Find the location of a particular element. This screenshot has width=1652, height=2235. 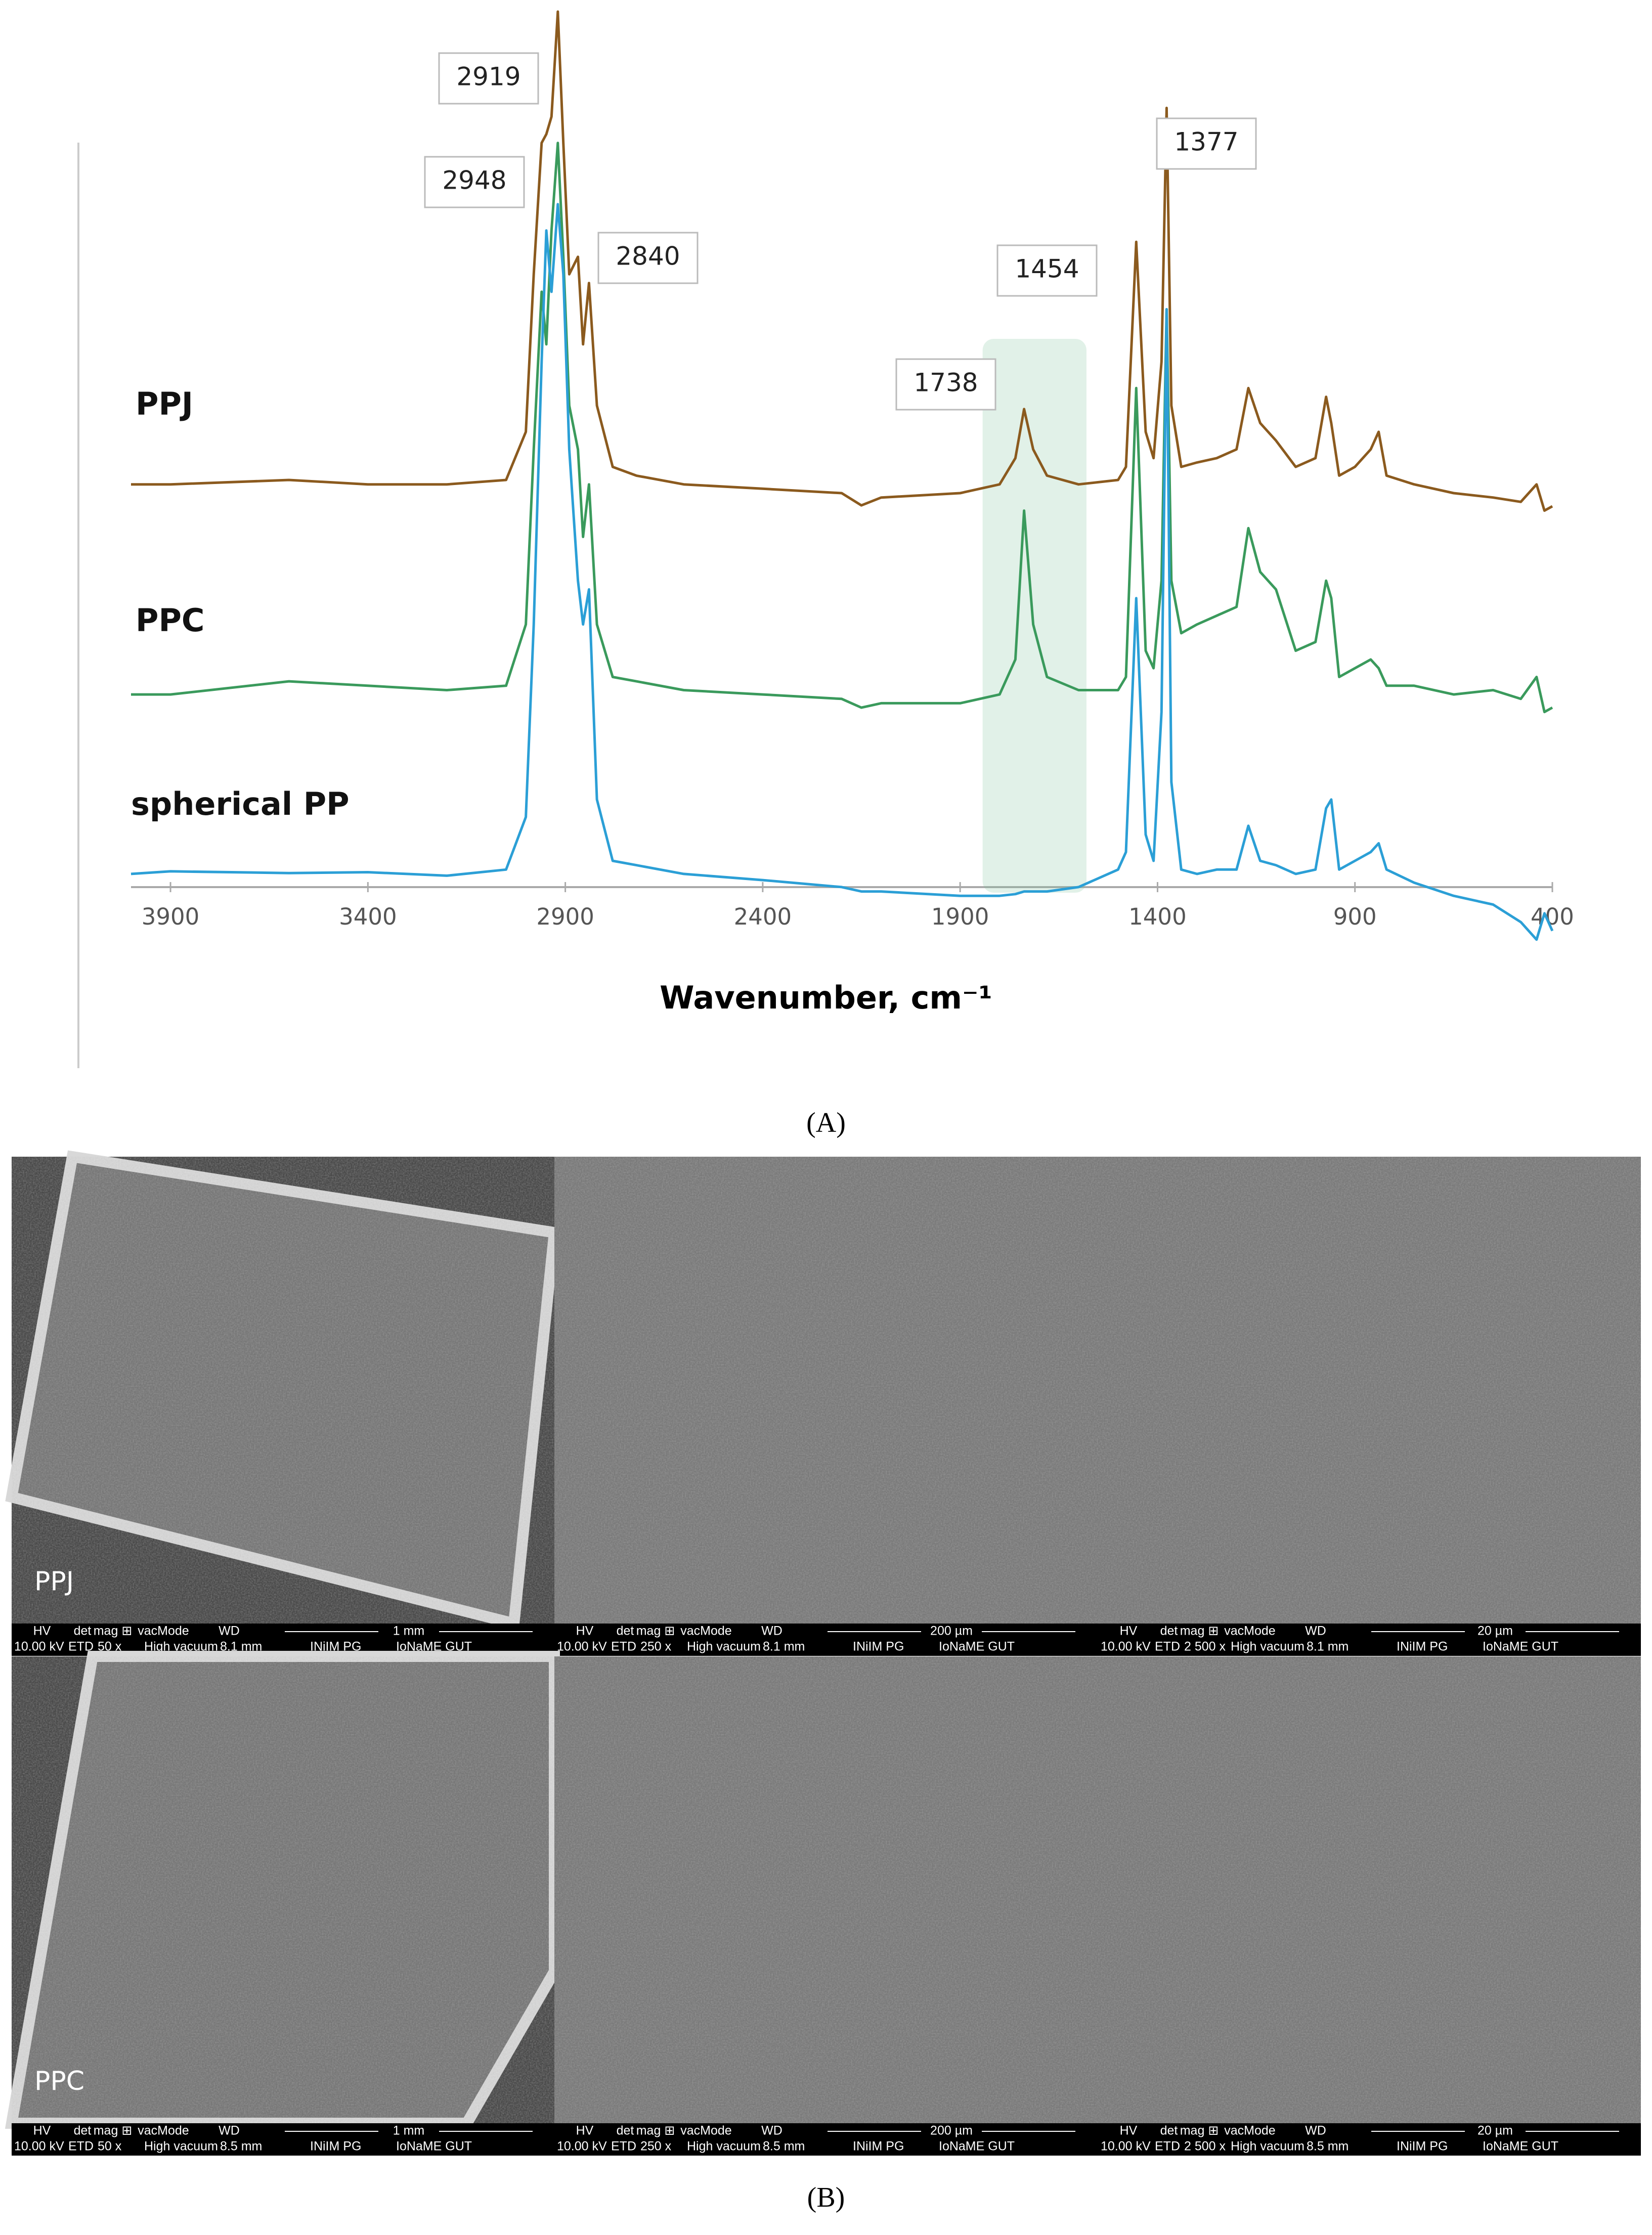

series-label: PPJ is located at coordinates (164, 403).